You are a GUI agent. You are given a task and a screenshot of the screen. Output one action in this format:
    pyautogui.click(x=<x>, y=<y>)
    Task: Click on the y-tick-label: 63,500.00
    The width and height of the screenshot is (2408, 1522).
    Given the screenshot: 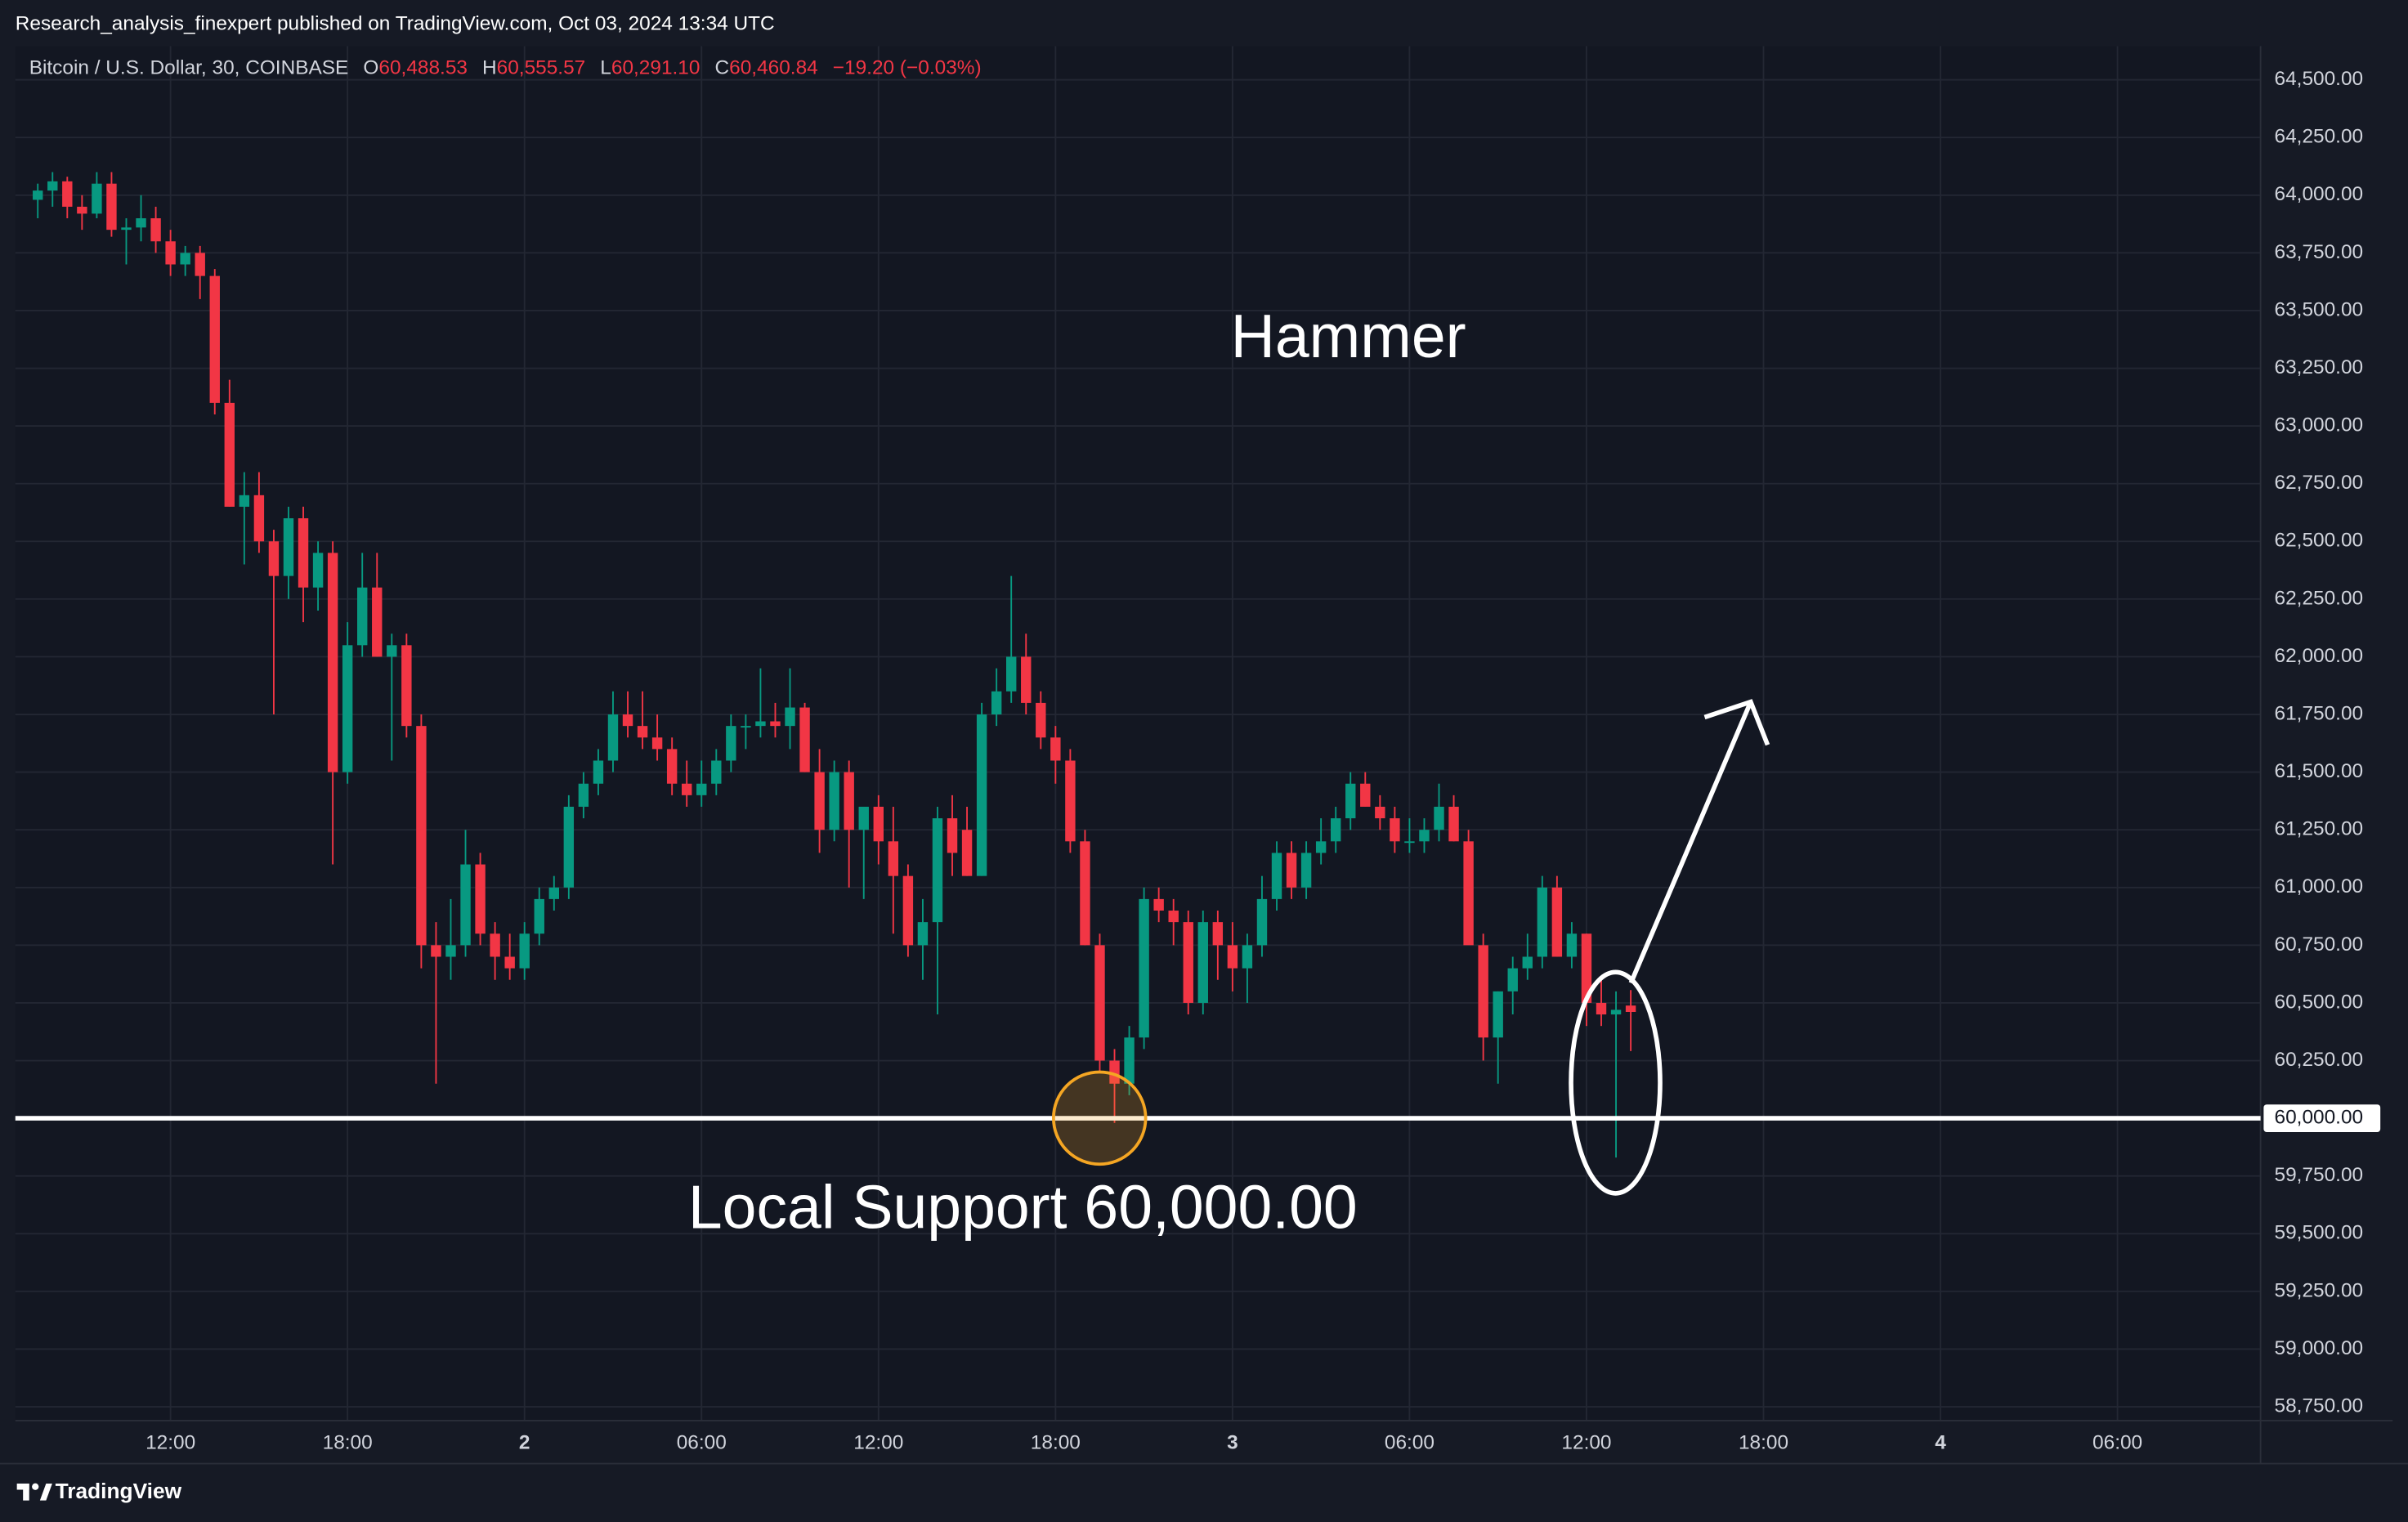 What is the action you would take?
    pyautogui.click(x=2319, y=309)
    